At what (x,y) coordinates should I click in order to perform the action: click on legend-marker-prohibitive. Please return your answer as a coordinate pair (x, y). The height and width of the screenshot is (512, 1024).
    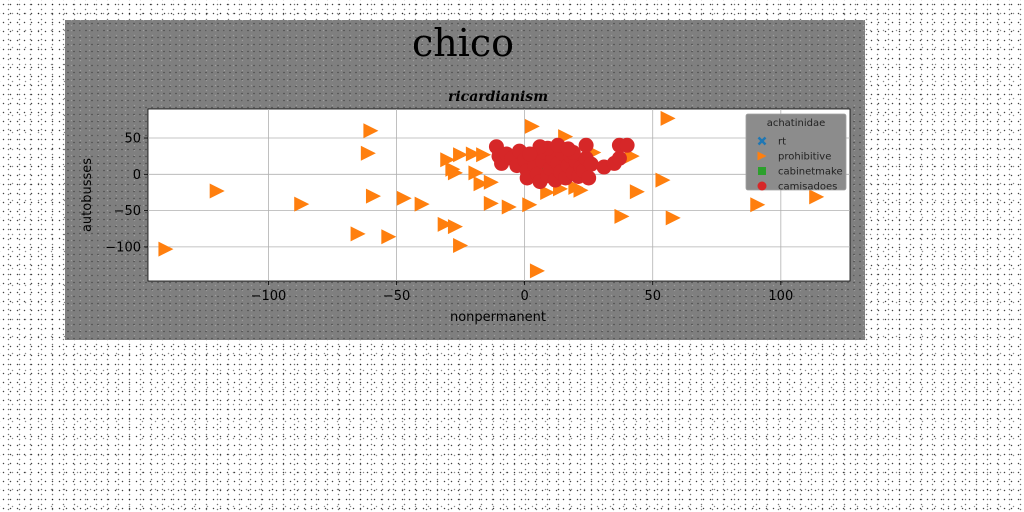
    Looking at the image, I should click on (762, 156).